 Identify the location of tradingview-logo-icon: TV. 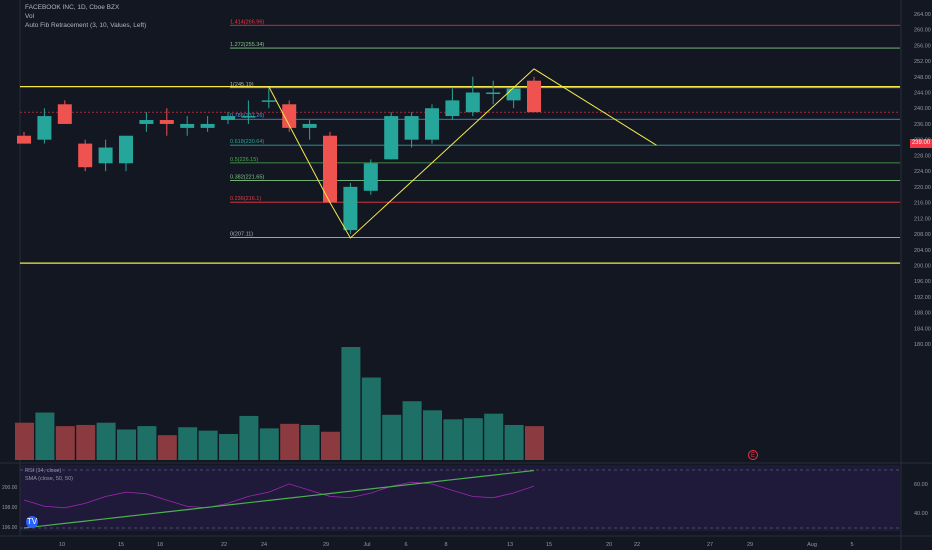
(32, 522).